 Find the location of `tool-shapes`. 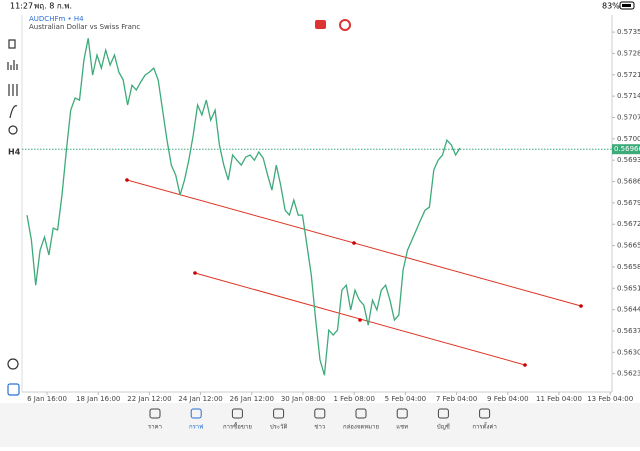

tool-shapes is located at coordinates (13, 130).